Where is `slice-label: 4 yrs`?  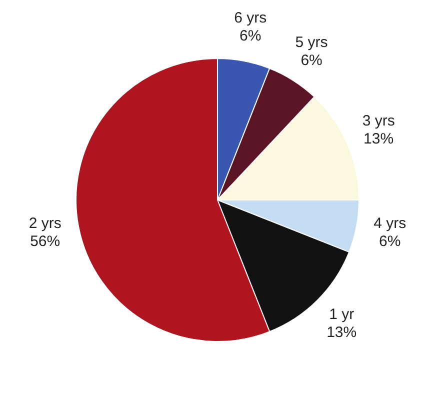 slice-label: 4 yrs is located at coordinates (390, 223).